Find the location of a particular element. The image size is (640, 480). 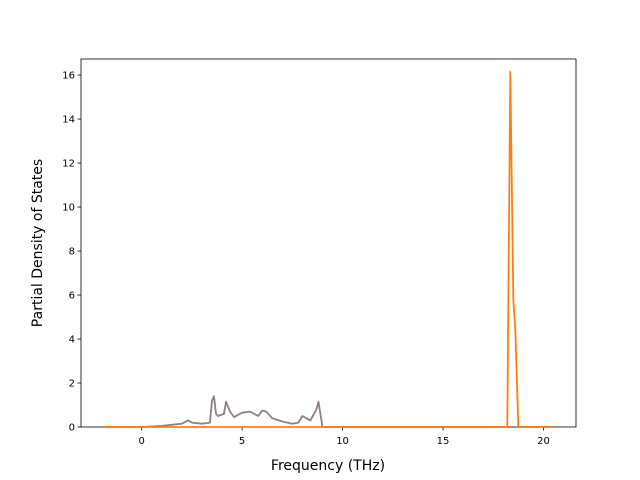

y-tick-label: 6 is located at coordinates (72, 296).